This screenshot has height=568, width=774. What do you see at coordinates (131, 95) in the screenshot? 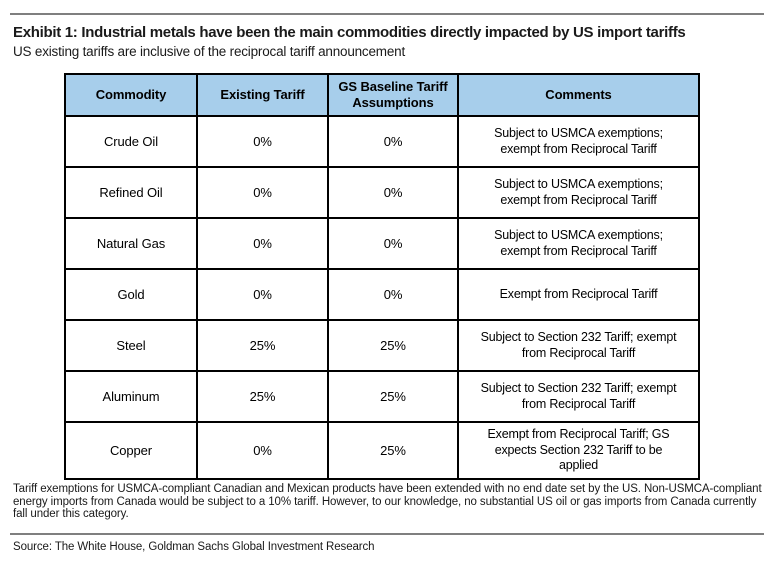
I see `column-header-commodity: Commodity` at bounding box center [131, 95].